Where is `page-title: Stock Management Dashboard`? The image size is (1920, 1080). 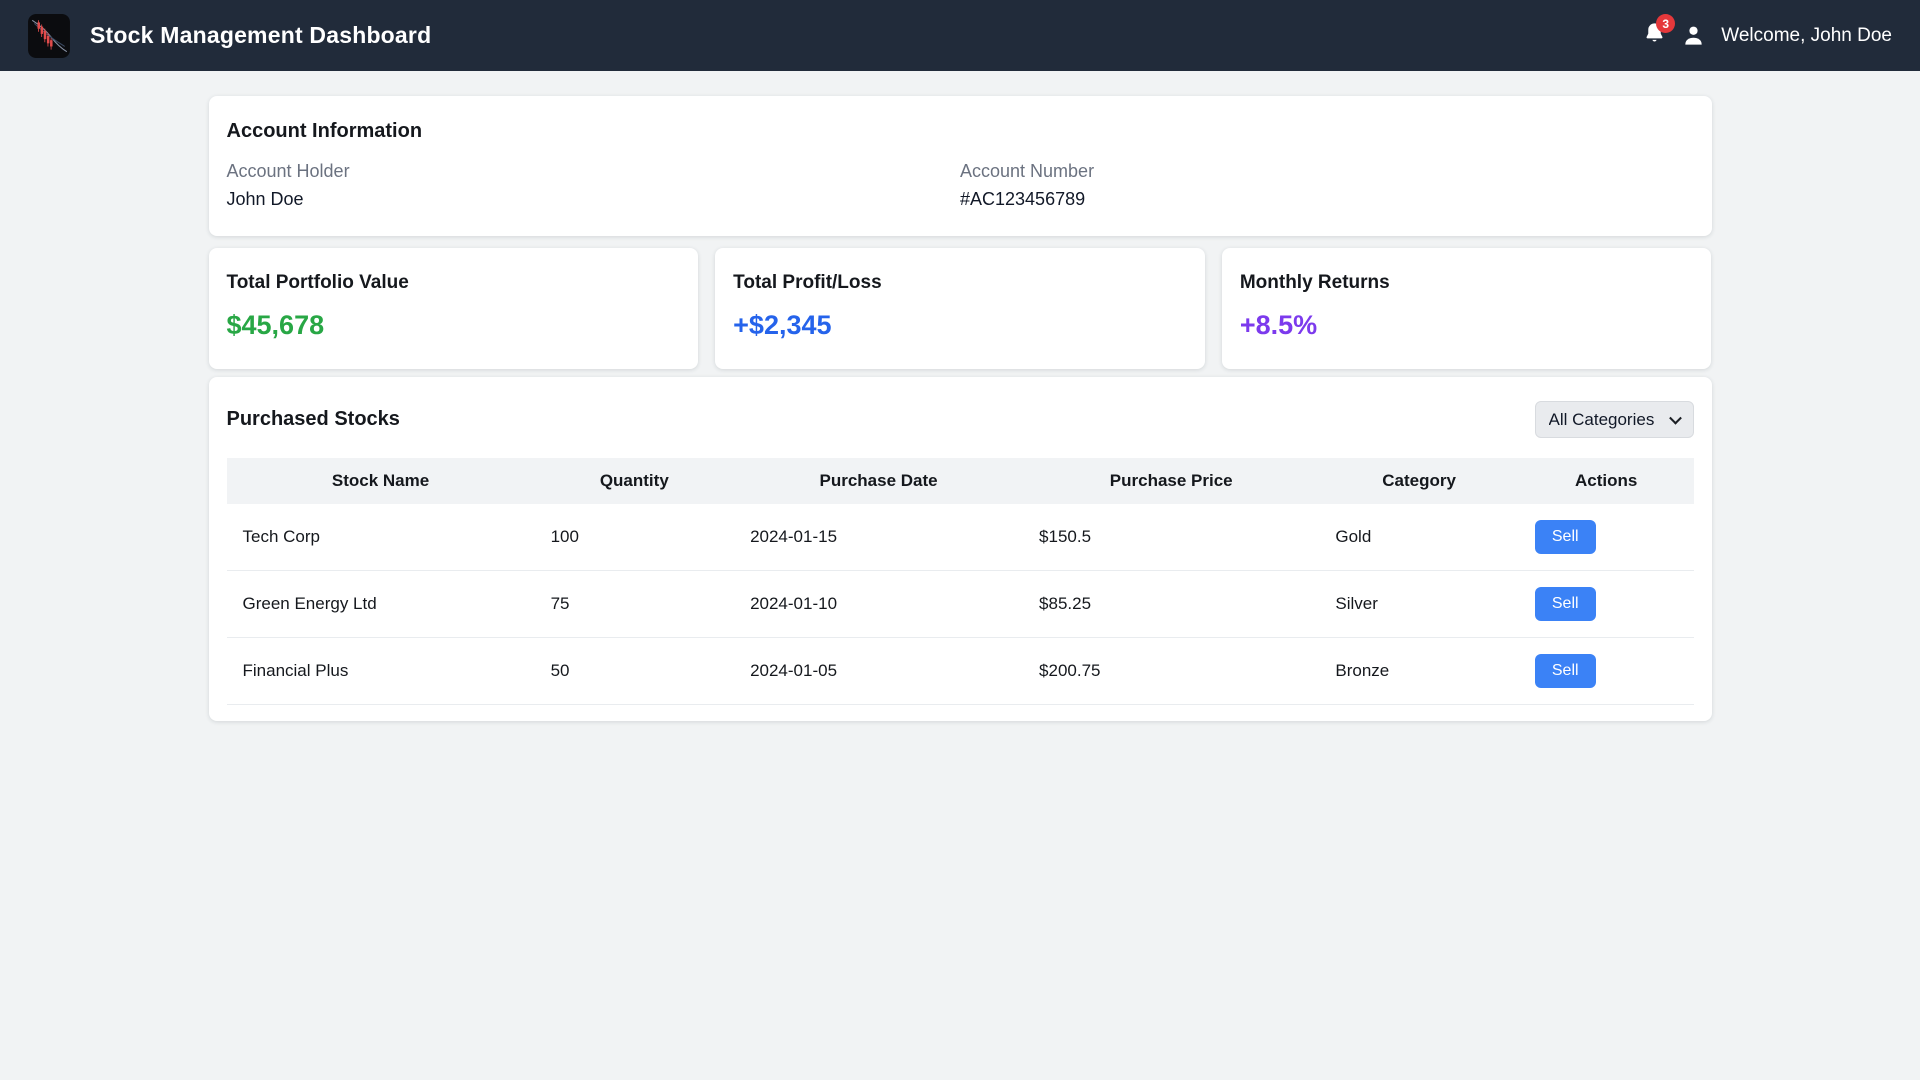
page-title: Stock Management Dashboard is located at coordinates (261, 35).